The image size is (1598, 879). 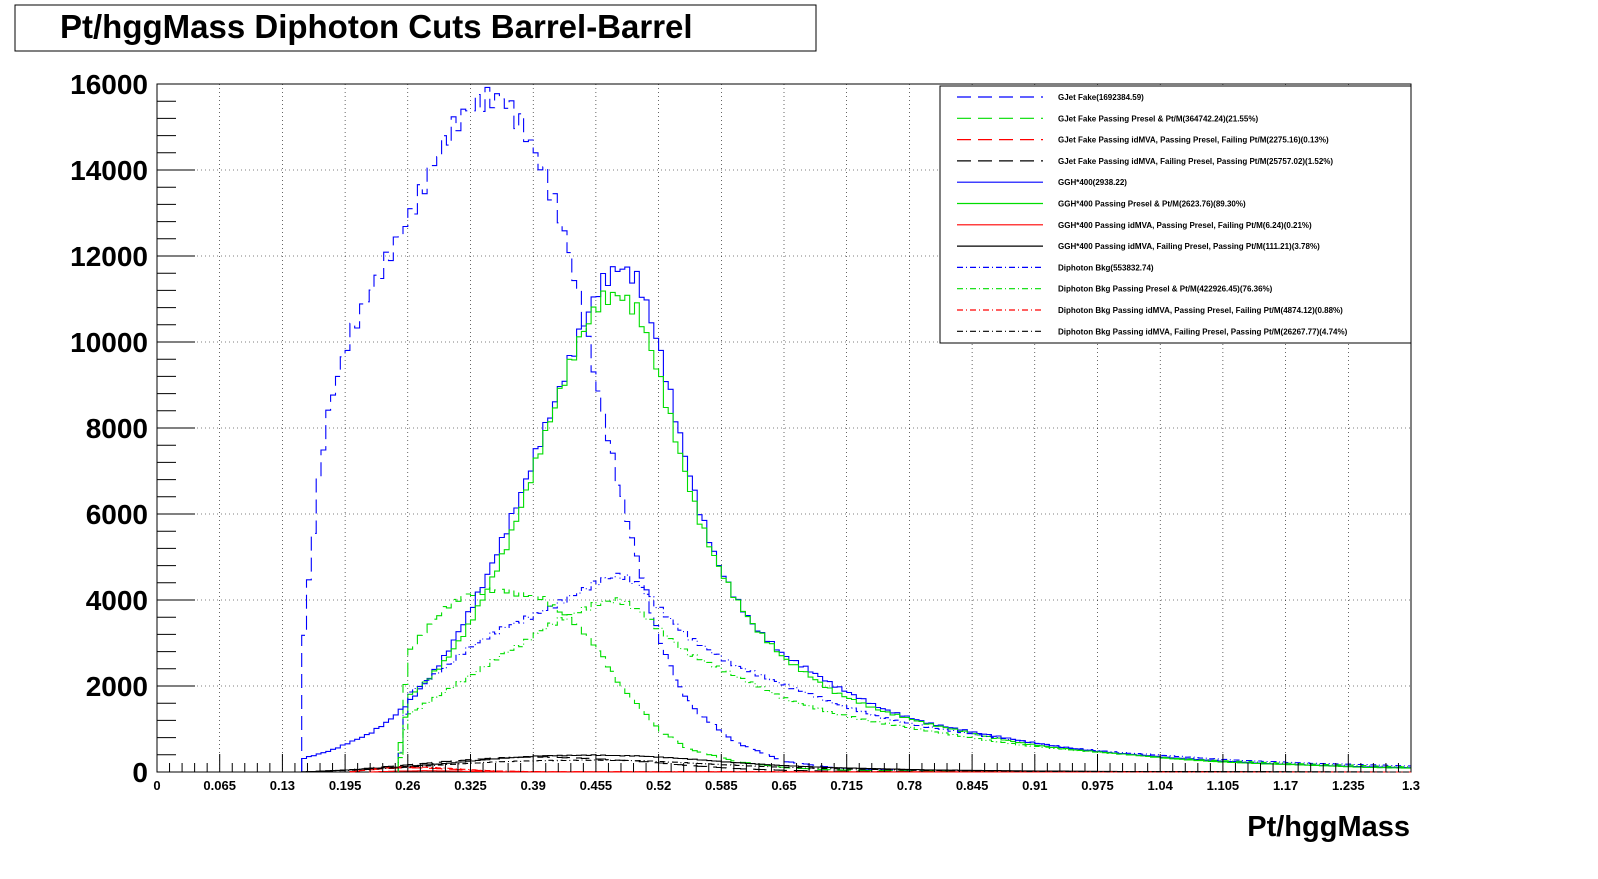 What do you see at coordinates (909, 785) in the screenshot?
I see `x-tick-label: 0.78` at bounding box center [909, 785].